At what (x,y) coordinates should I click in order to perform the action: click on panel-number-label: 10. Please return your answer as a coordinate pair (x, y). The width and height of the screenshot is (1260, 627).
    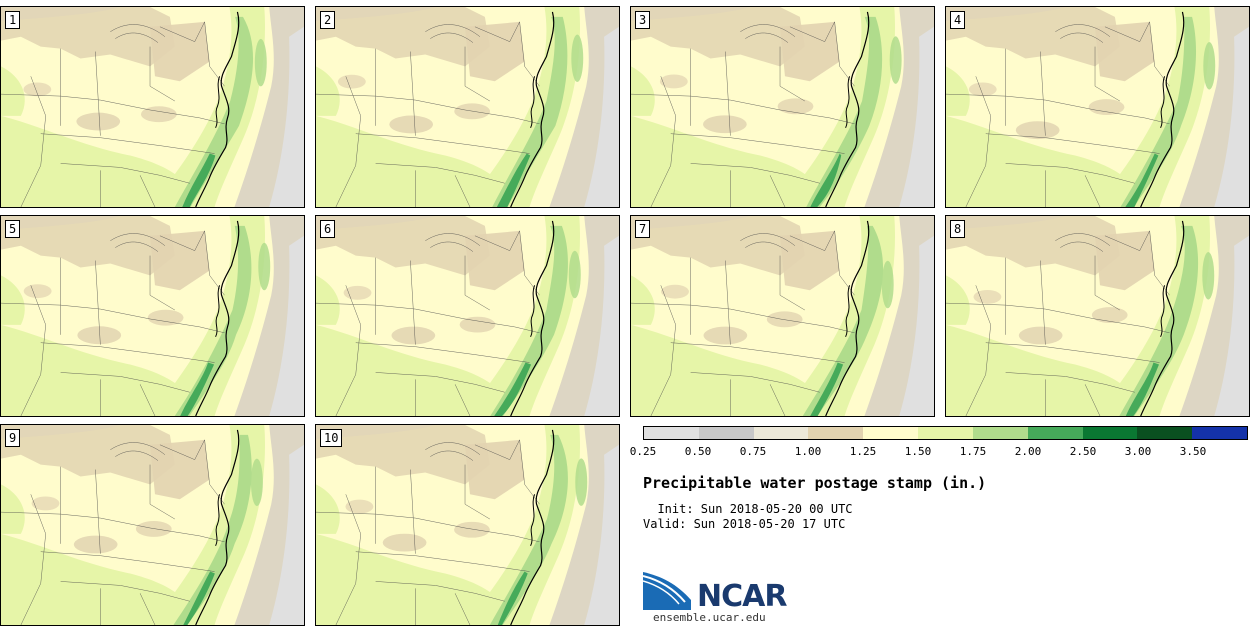
    Looking at the image, I should click on (331, 438).